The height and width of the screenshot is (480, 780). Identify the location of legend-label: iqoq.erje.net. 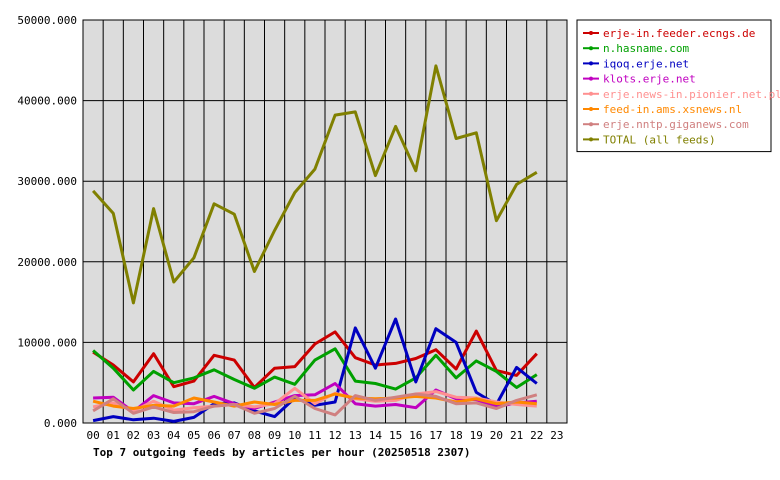
(646, 63).